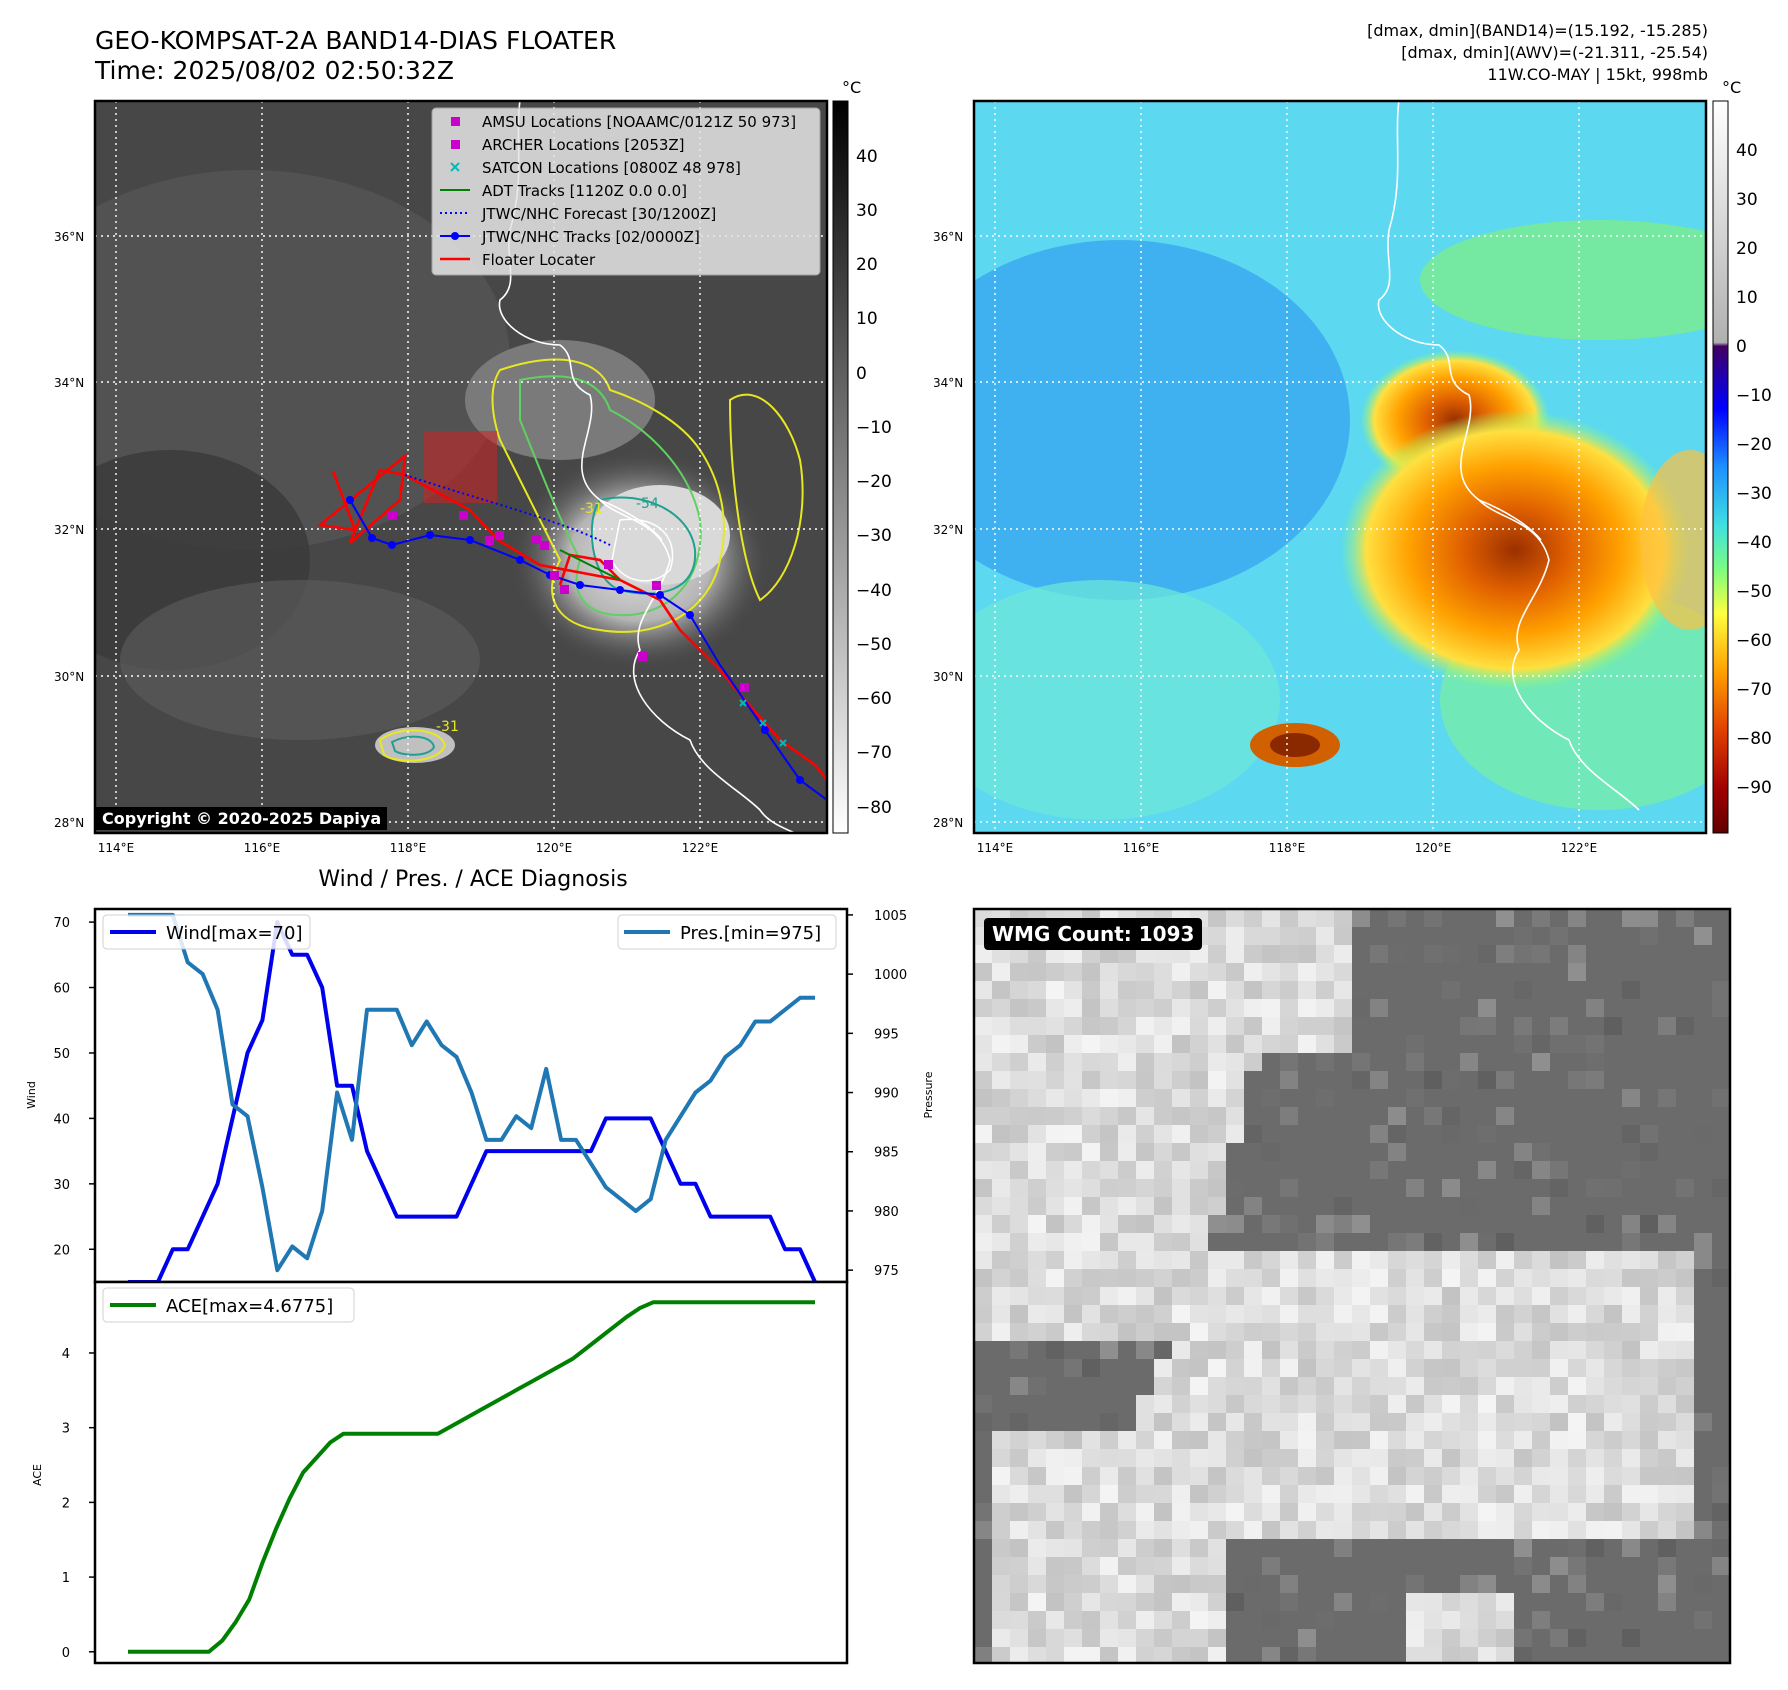 The height and width of the screenshot is (1690, 1788). I want to click on lat-label: 36°N, so click(69, 237).